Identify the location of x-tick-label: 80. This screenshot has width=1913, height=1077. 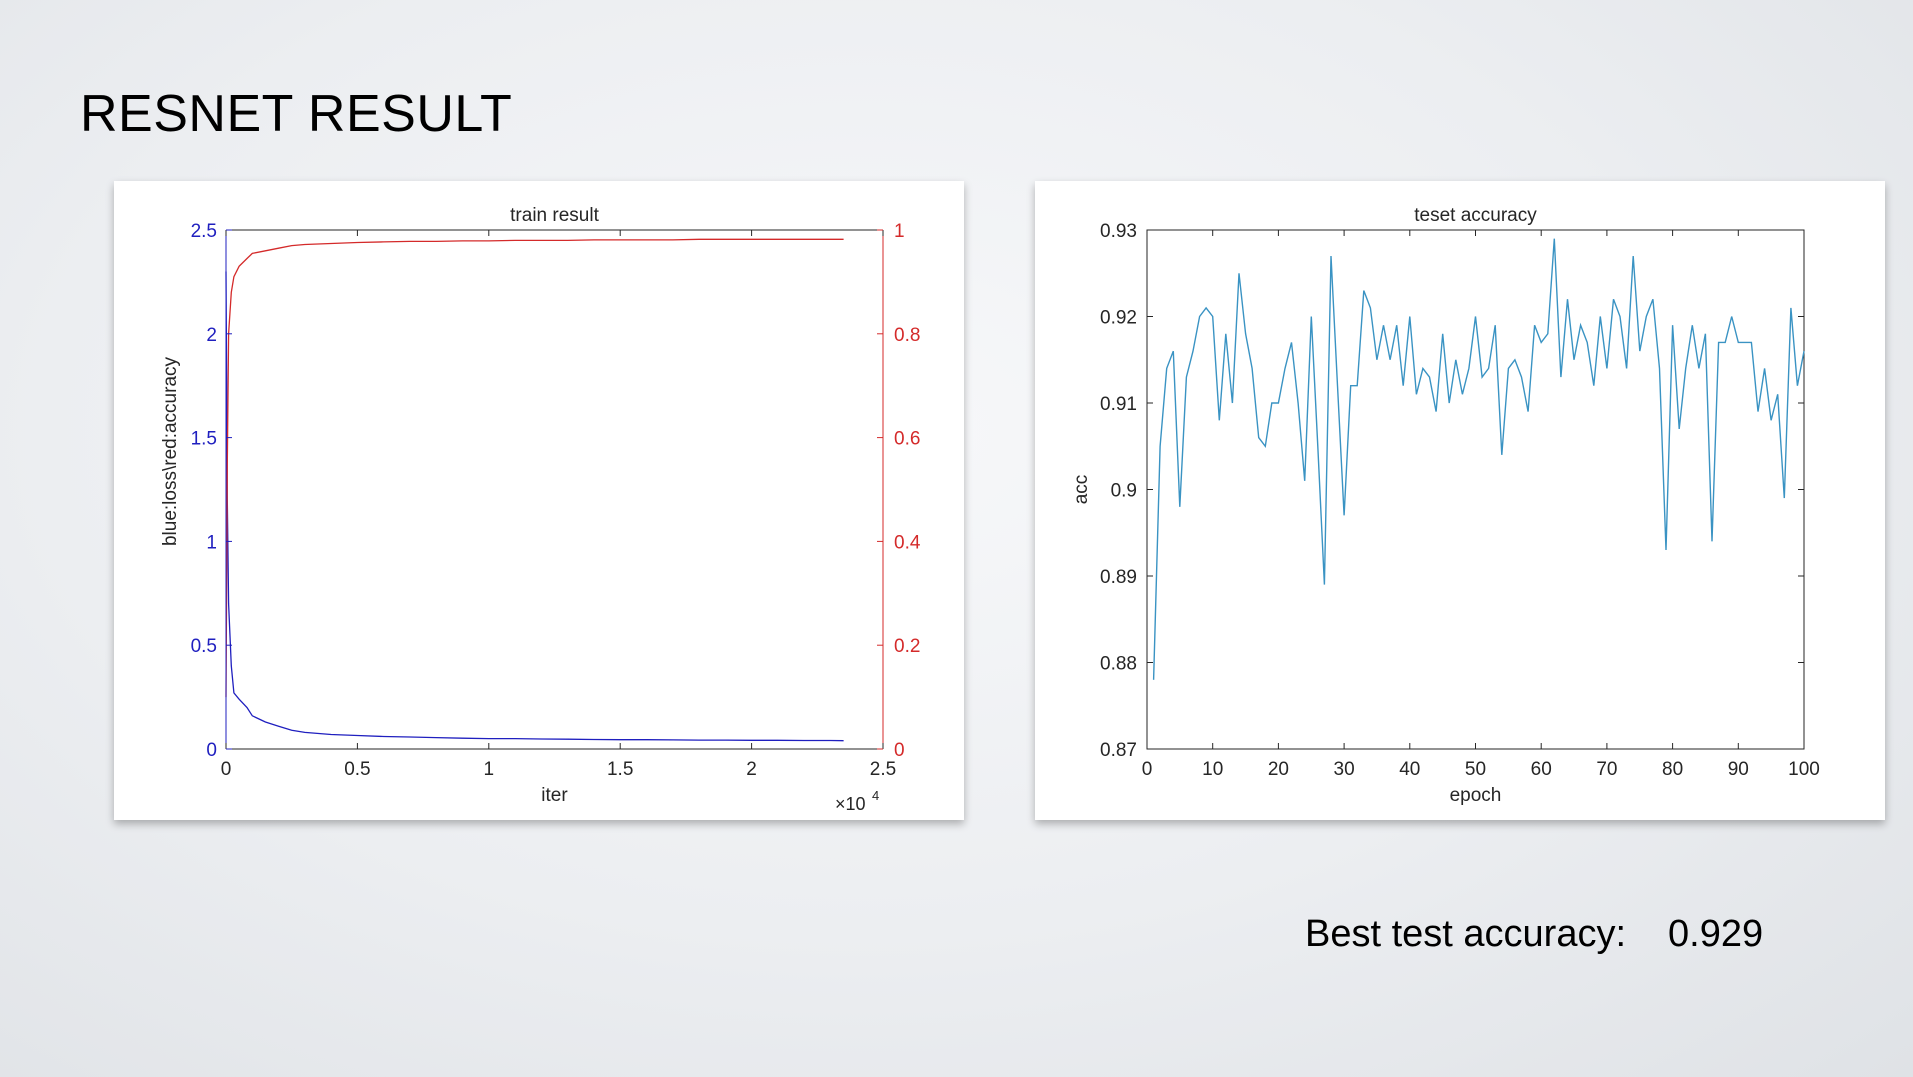
(1672, 769).